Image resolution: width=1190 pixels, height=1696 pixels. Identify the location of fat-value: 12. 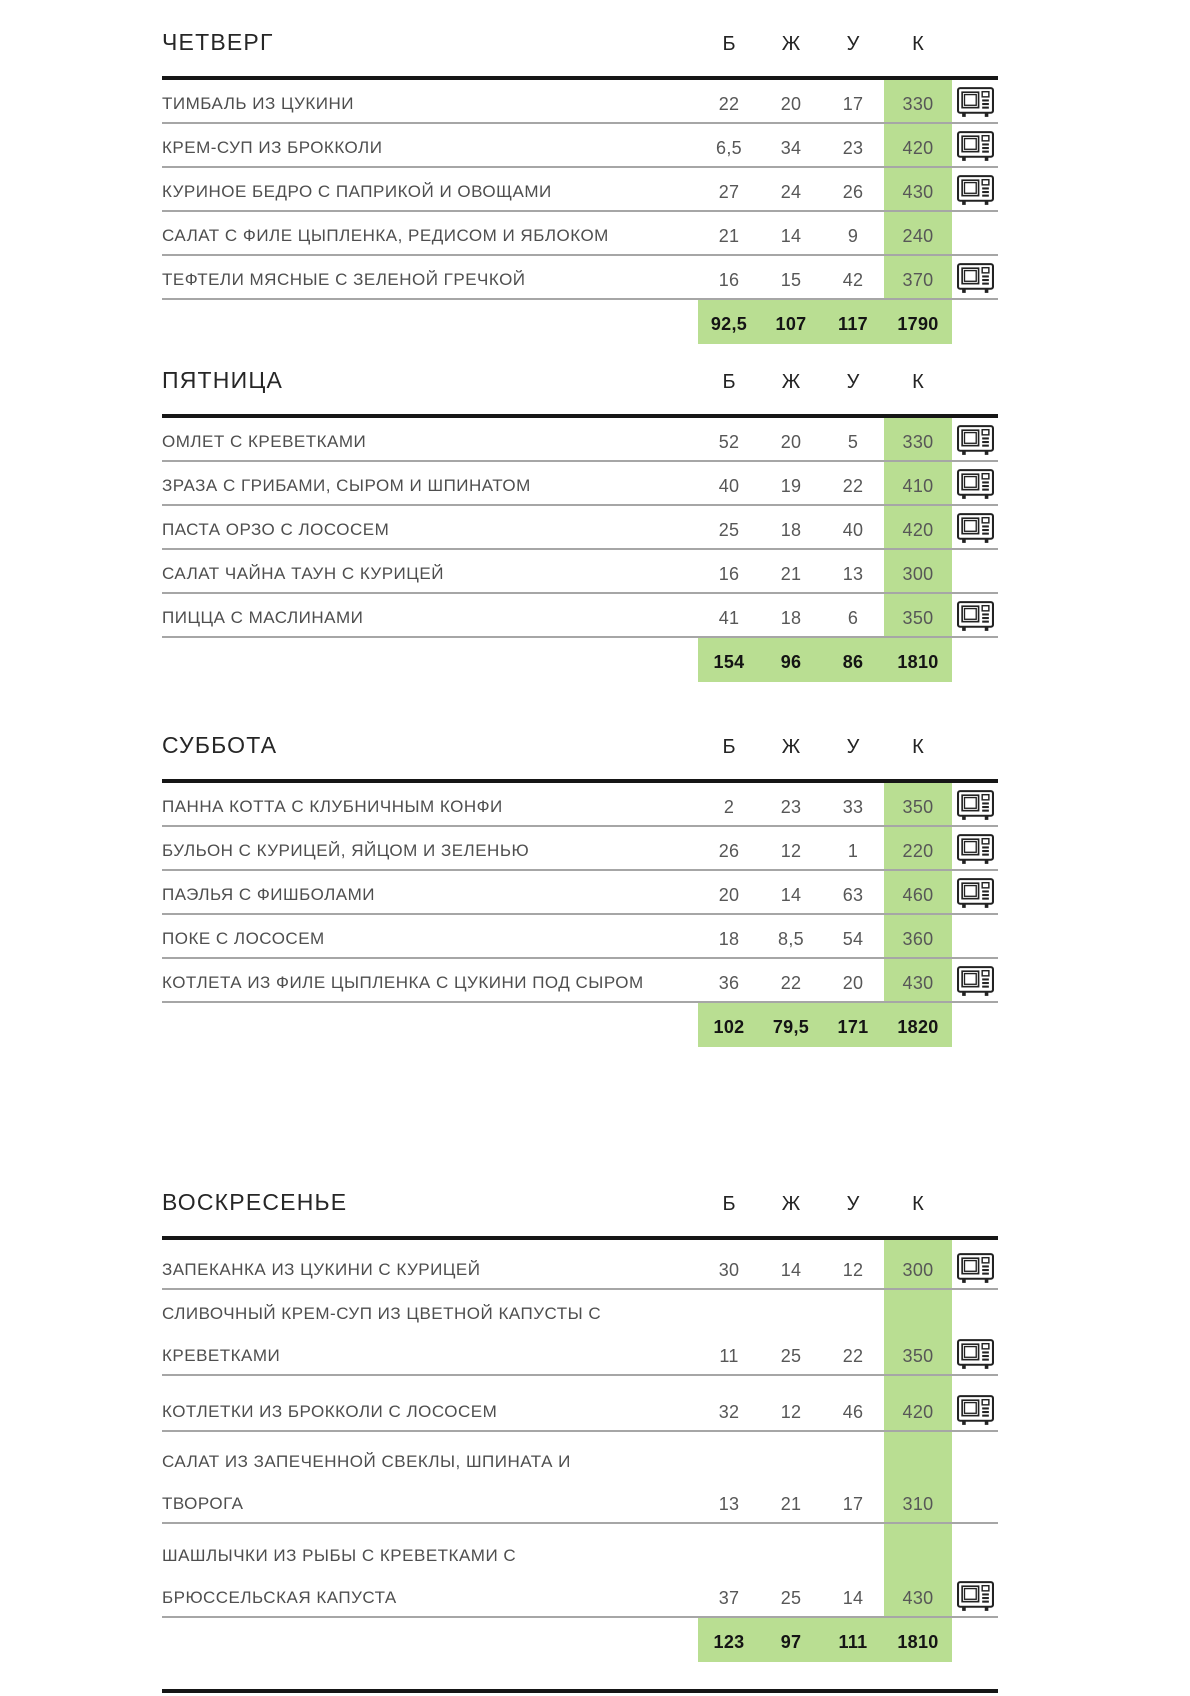
(791, 1412).